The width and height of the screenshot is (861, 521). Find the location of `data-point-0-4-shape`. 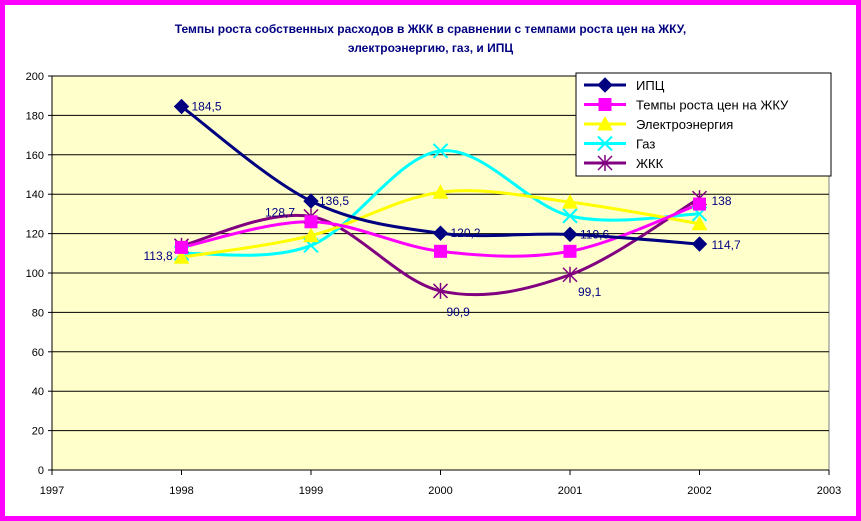

data-point-0-4-shape is located at coordinates (699, 244).